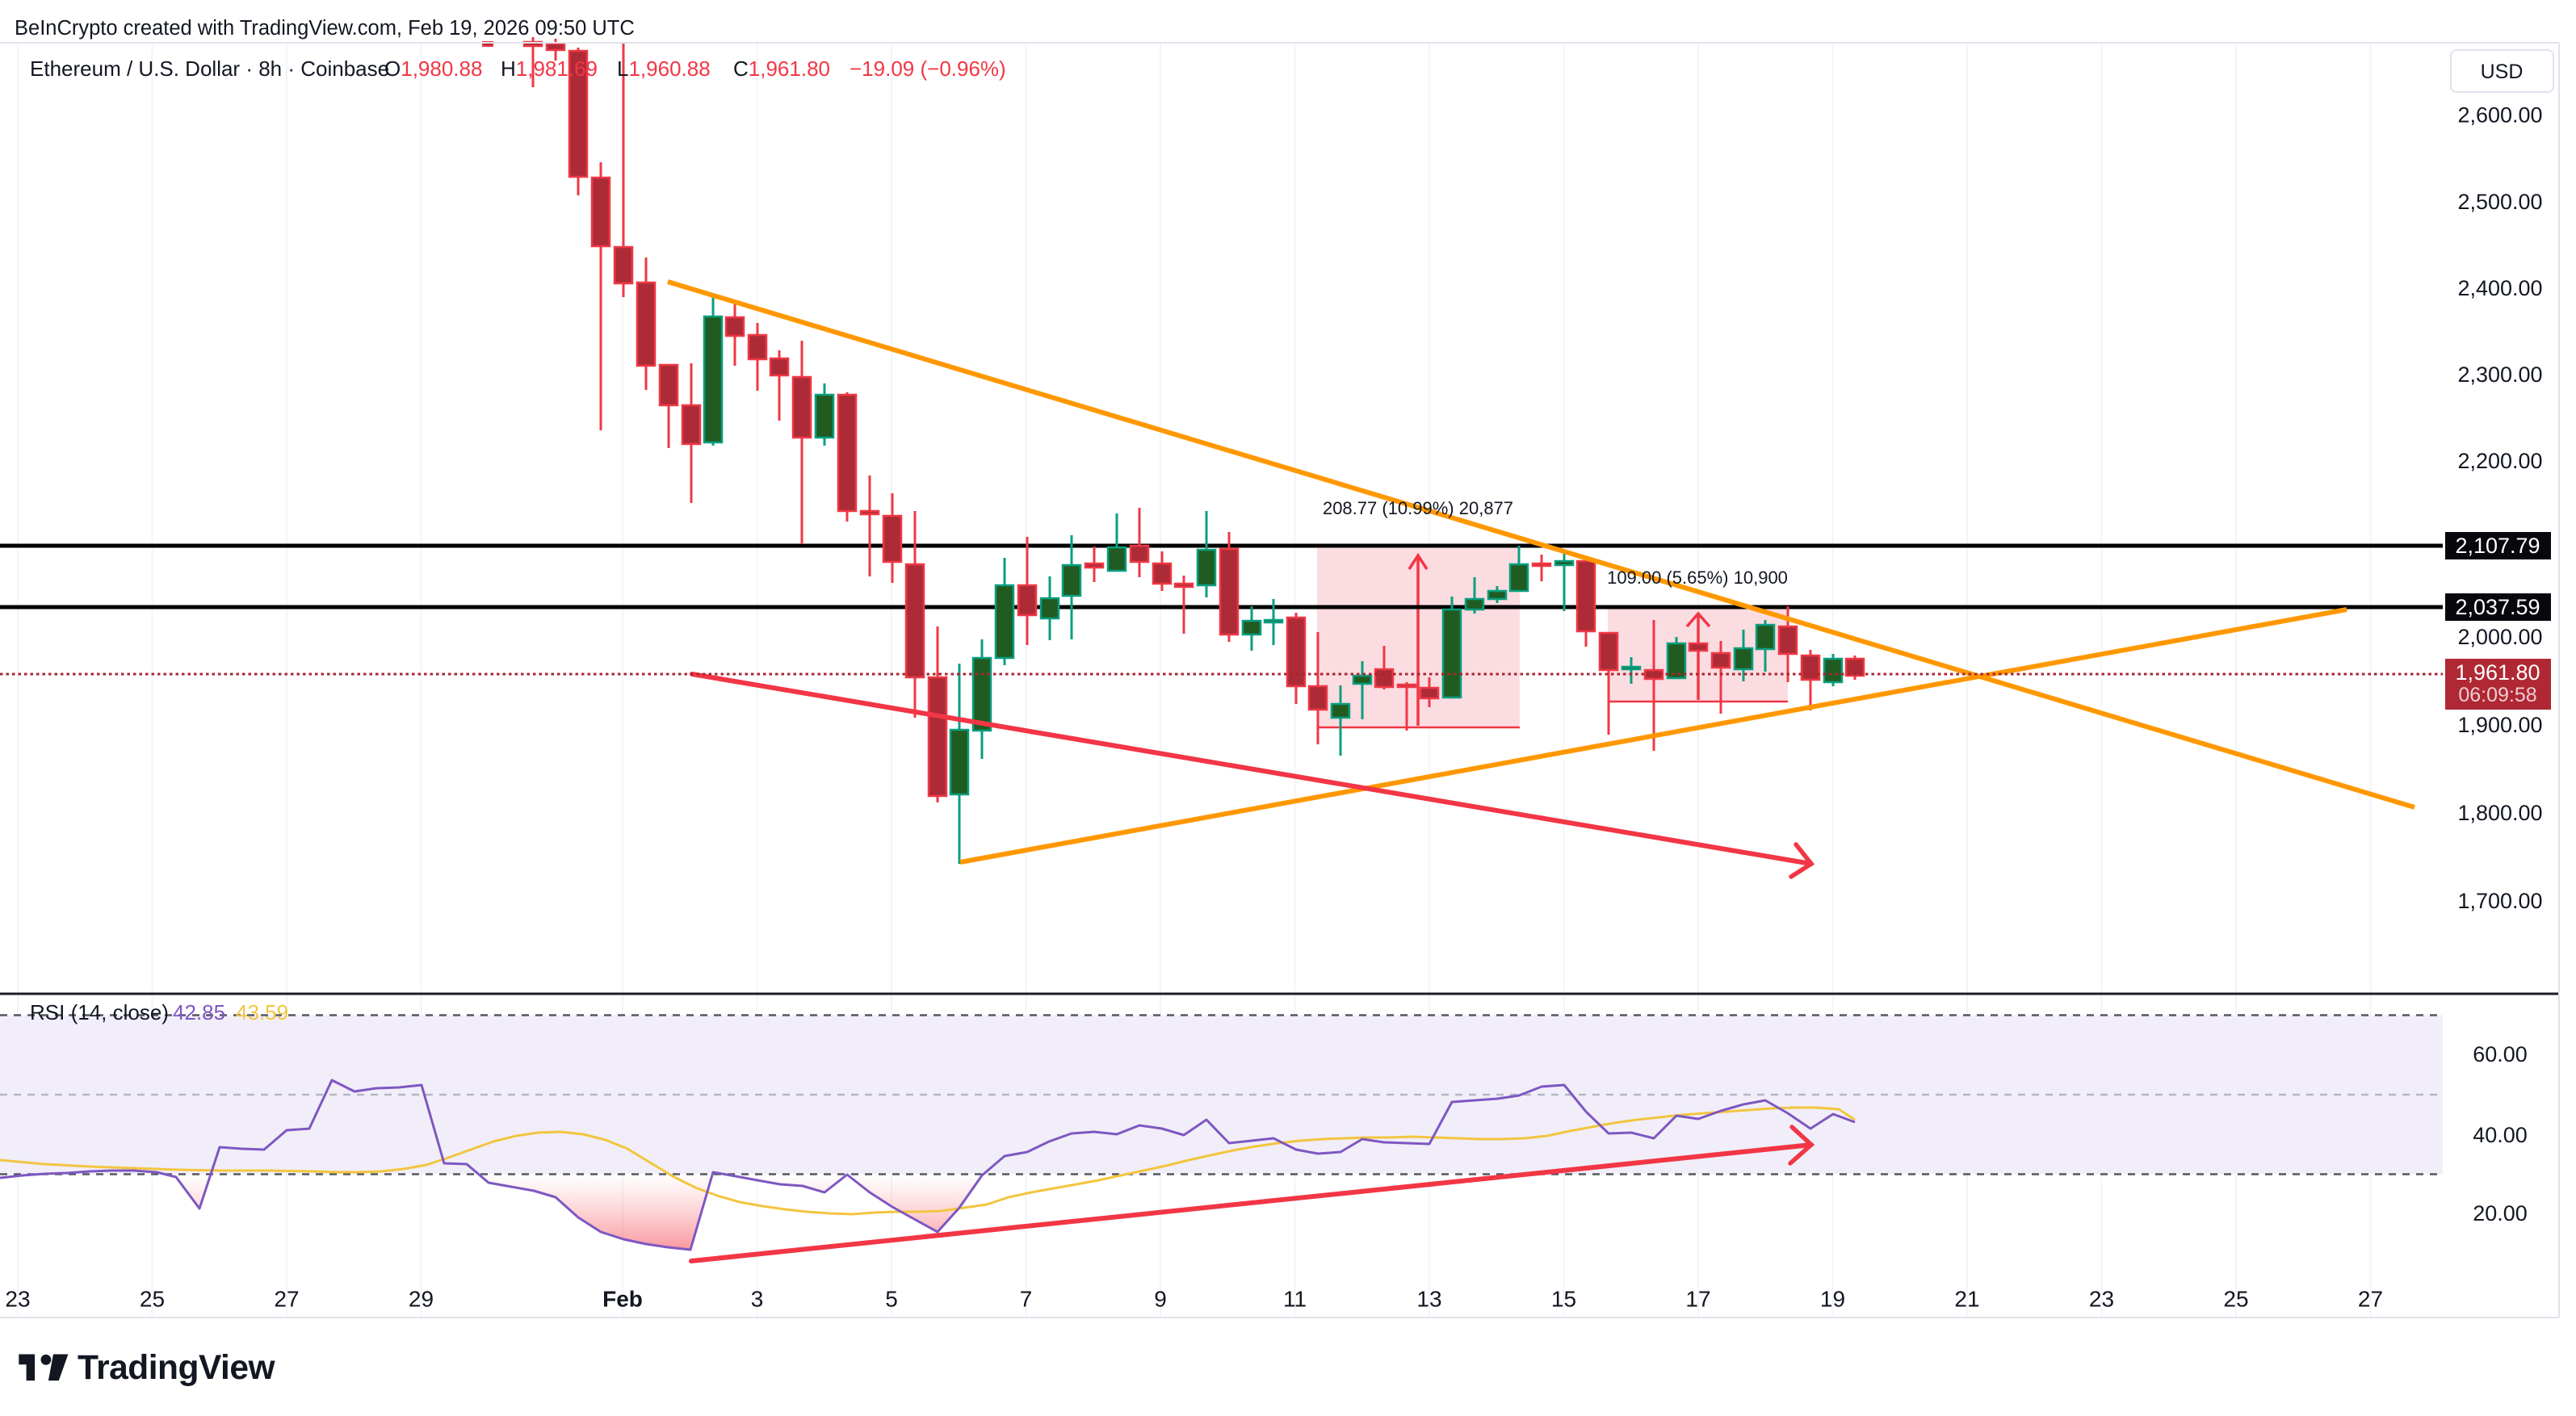  Describe the element at coordinates (1418, 508) in the screenshot. I see `svg-text: 208.77 (10.99%) 20,877` at that location.